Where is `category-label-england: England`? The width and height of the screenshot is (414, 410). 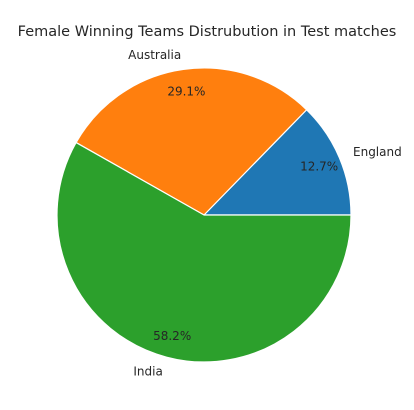 category-label-england: England is located at coordinates (377, 152).